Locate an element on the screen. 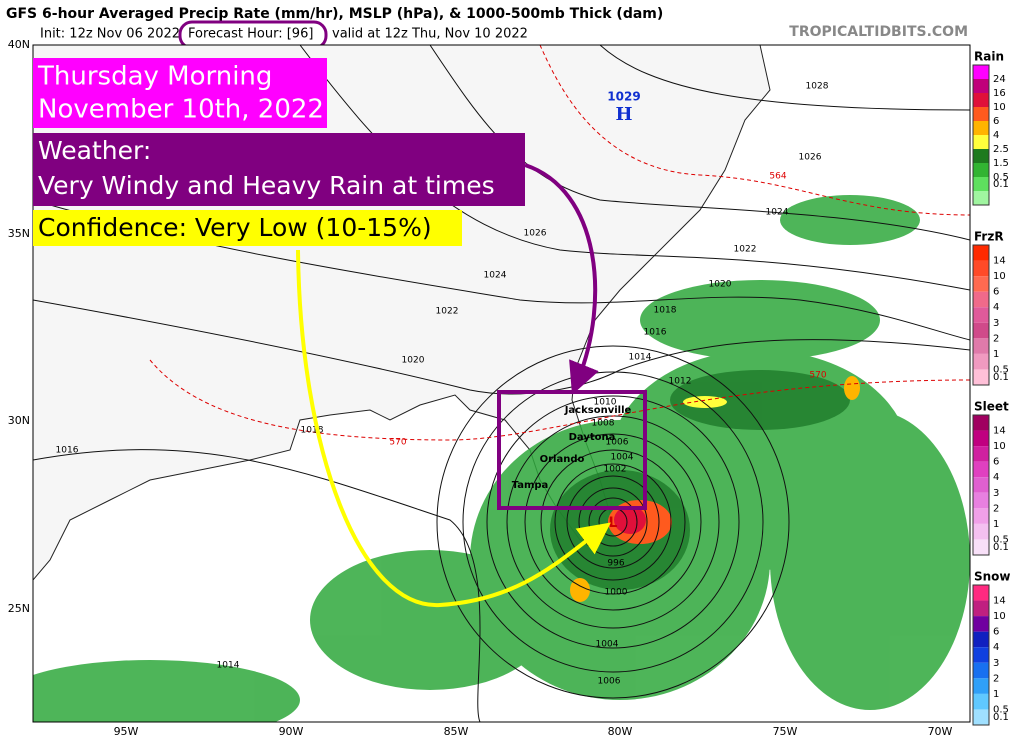  isobar-label: 1004 is located at coordinates (622, 458).